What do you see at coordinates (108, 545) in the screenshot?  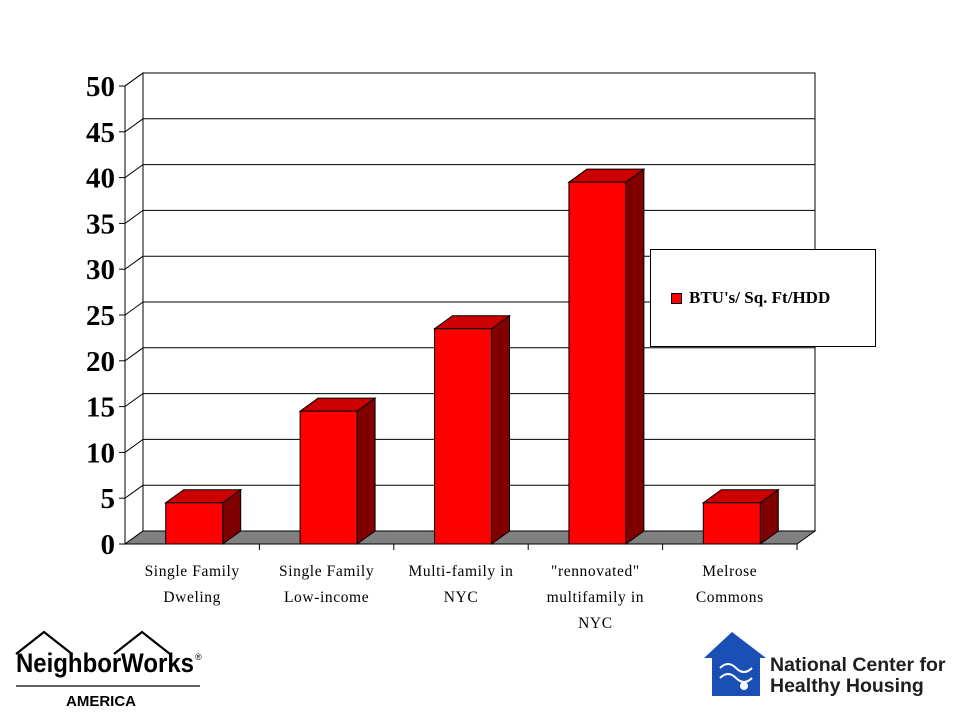 I see `y-tick-label: 0` at bounding box center [108, 545].